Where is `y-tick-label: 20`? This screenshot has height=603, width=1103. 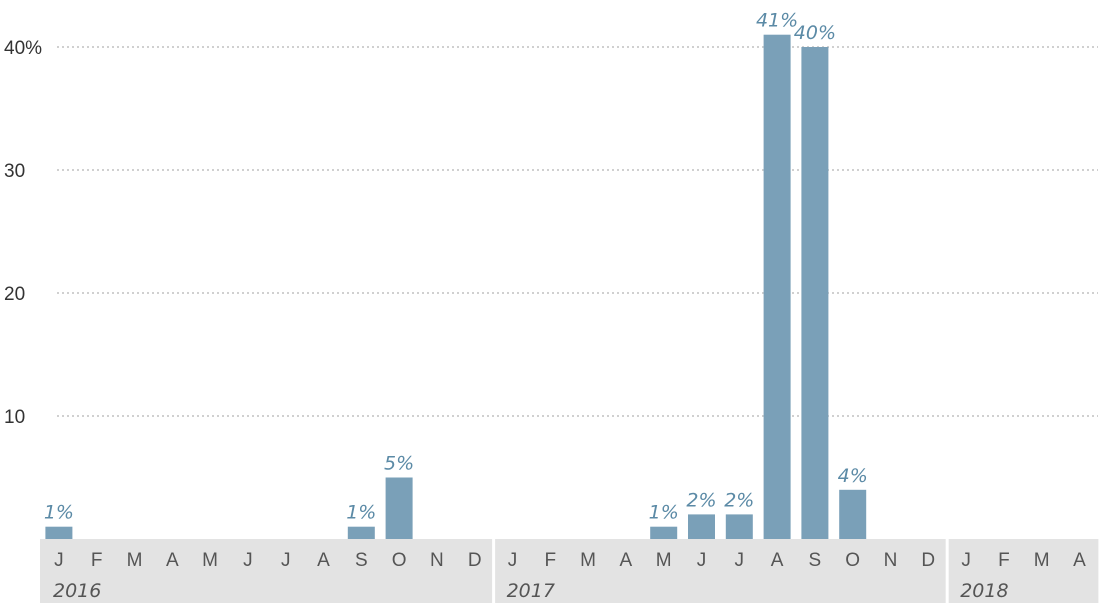
y-tick-label: 20 is located at coordinates (14, 294).